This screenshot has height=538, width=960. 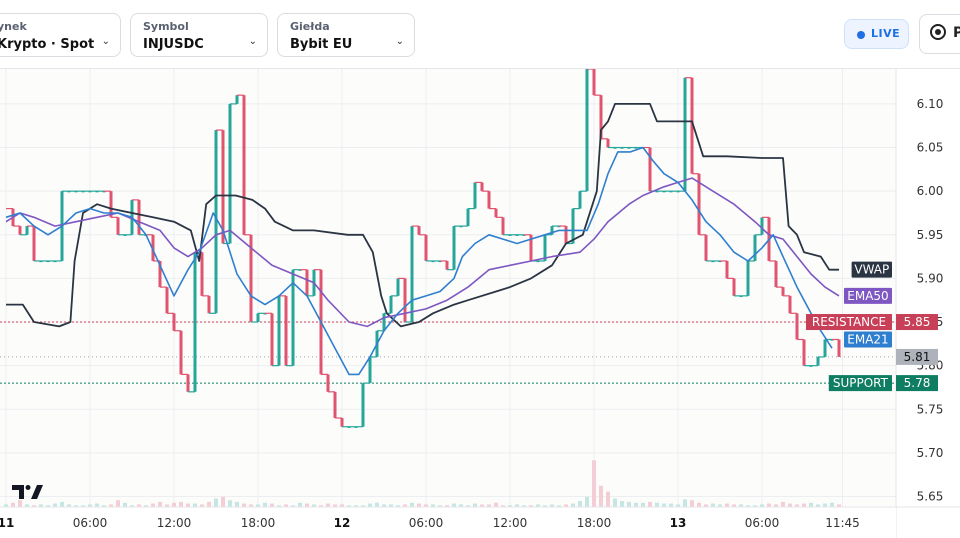 I want to click on market-select: ynek Krypto · Spot ⌄, so click(x=60, y=35).